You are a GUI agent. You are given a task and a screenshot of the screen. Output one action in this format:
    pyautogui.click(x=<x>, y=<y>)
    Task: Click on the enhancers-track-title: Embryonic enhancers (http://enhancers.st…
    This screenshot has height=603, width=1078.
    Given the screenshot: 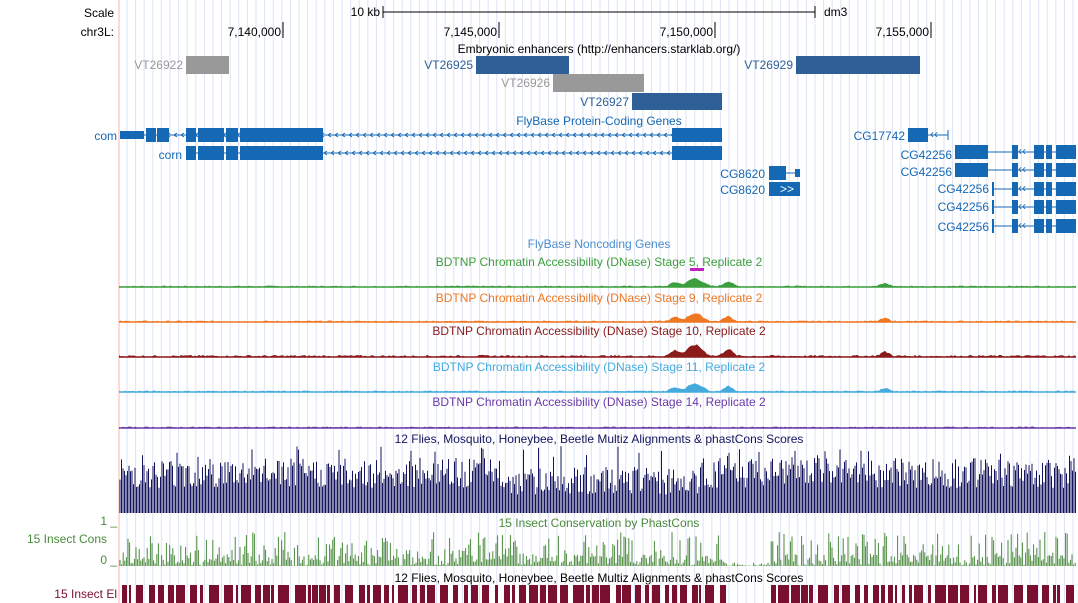 What is the action you would take?
    pyautogui.click(x=599, y=49)
    